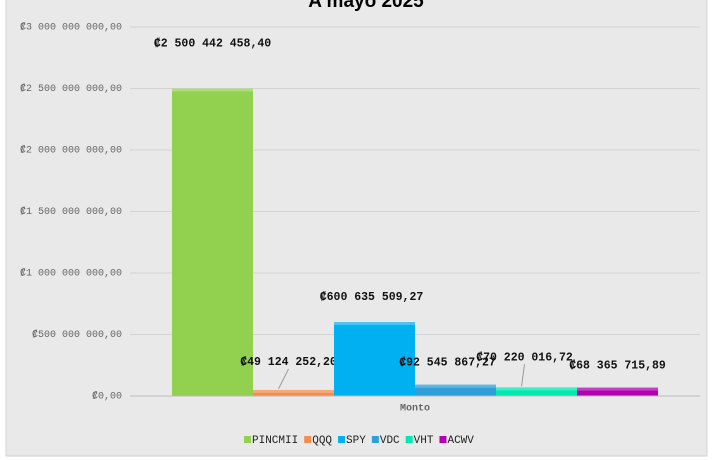  Describe the element at coordinates (372, 297) in the screenshot. I see `data-label: ₡600 635 509,27` at that location.